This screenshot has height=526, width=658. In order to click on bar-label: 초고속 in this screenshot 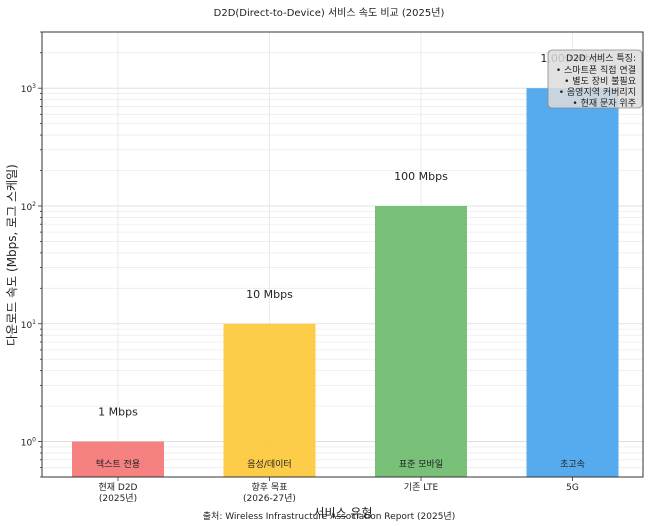, I will do `click(572, 464)`.